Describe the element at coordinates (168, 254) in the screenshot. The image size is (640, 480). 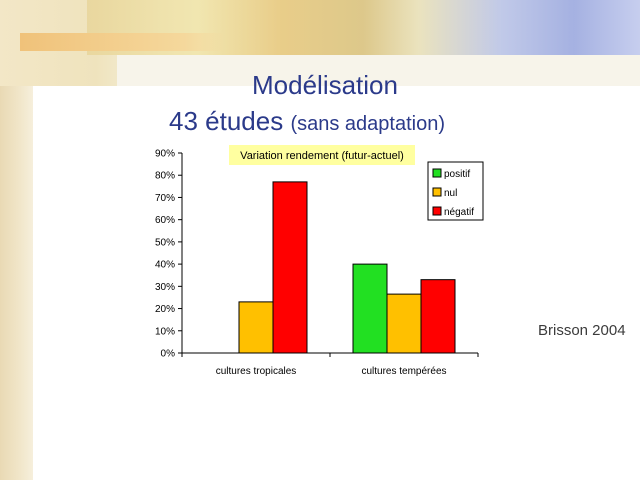
I see `y-axis-ticks: 0% 10% 20% 30% 40% 50% 60% 70% 80% 90%` at that location.